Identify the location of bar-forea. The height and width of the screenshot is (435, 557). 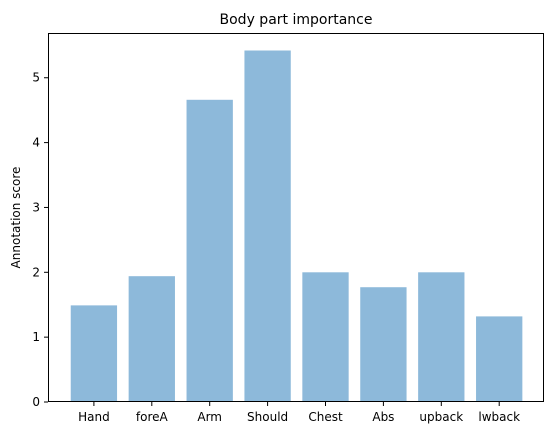
(151, 339).